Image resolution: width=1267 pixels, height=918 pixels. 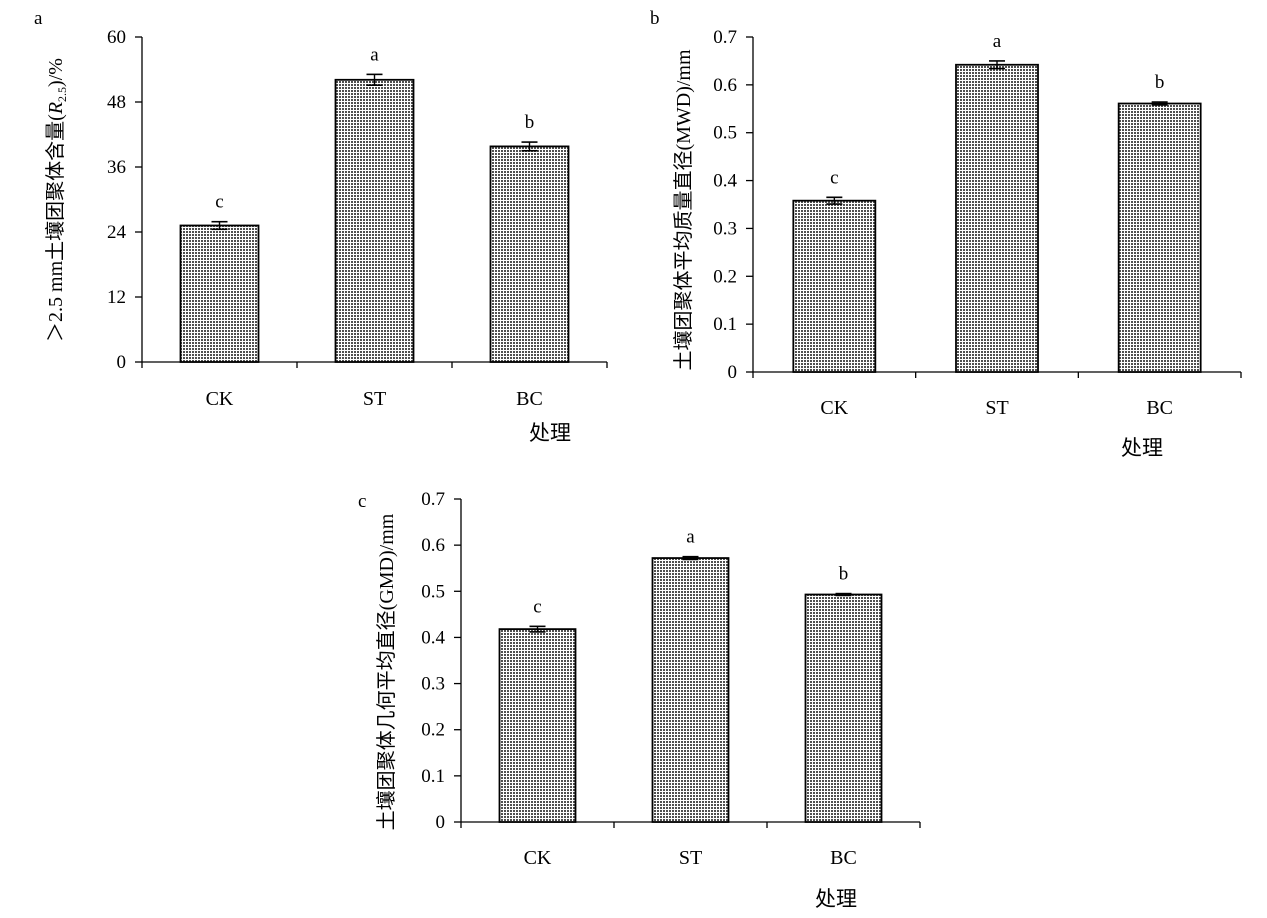 I want to click on y-tick-label: 24, so click(x=117, y=232).